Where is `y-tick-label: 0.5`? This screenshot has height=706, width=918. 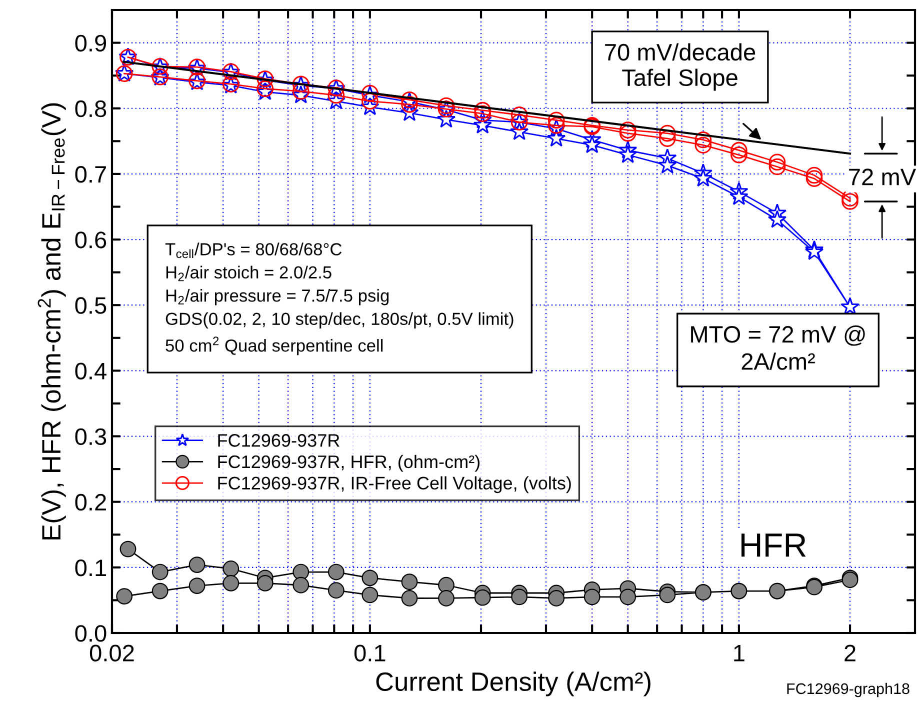
y-tick-label: 0.5 is located at coordinates (90, 305).